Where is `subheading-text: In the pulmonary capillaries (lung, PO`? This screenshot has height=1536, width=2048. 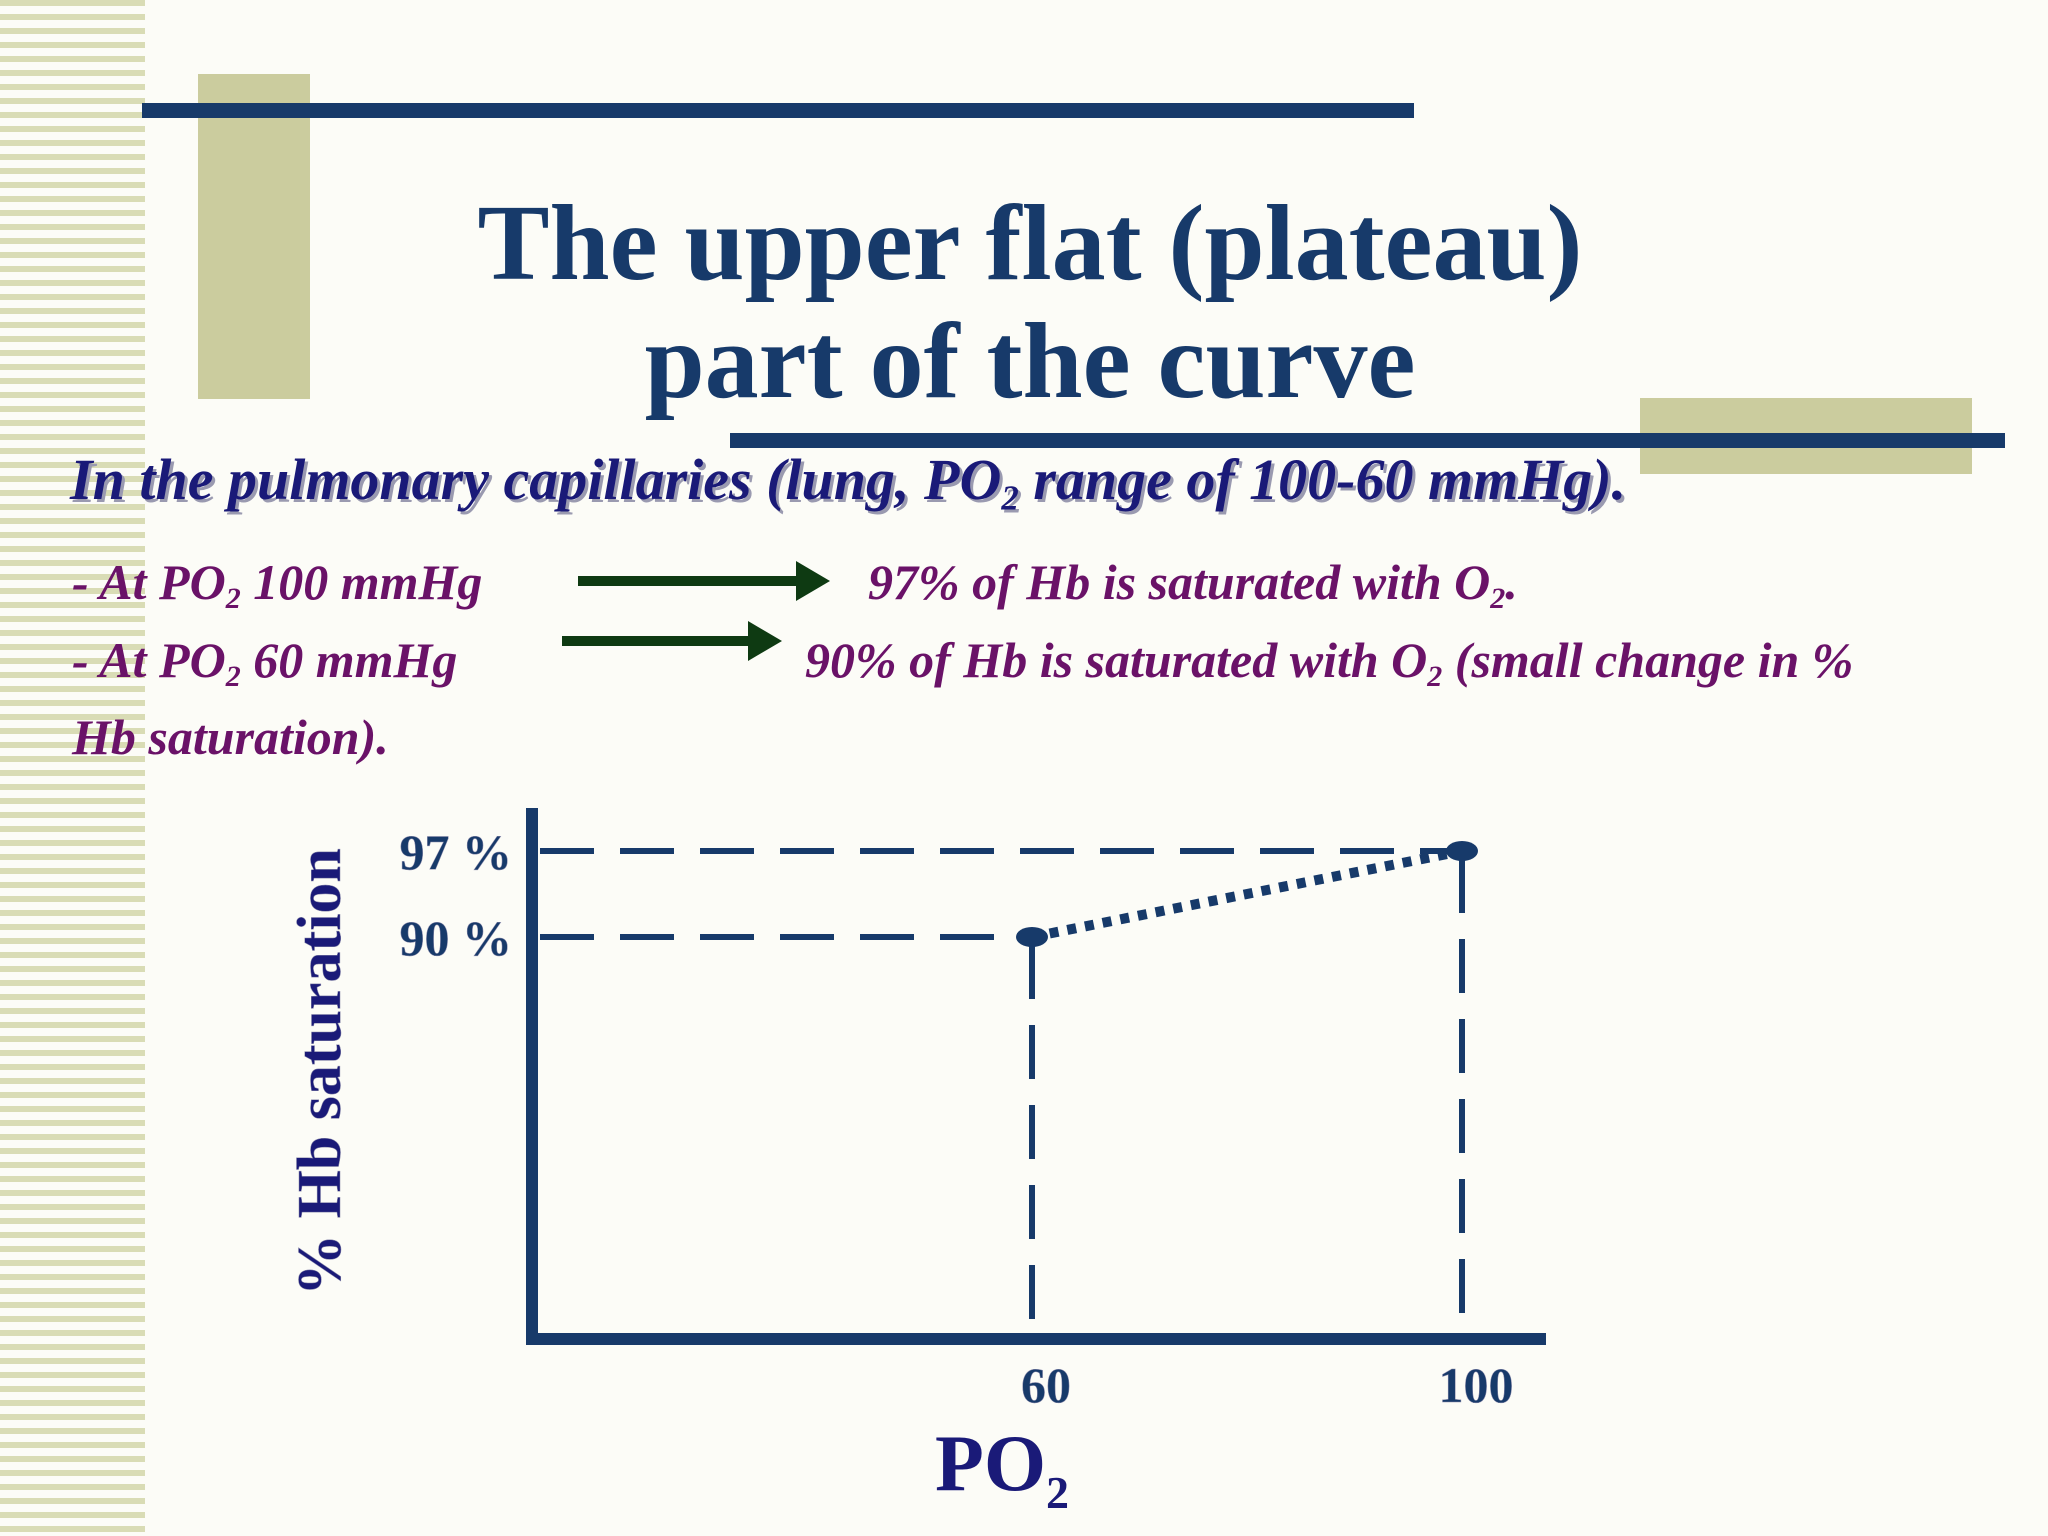 subheading-text: In the pulmonary capillaries (lung, PO is located at coordinates (536, 479).